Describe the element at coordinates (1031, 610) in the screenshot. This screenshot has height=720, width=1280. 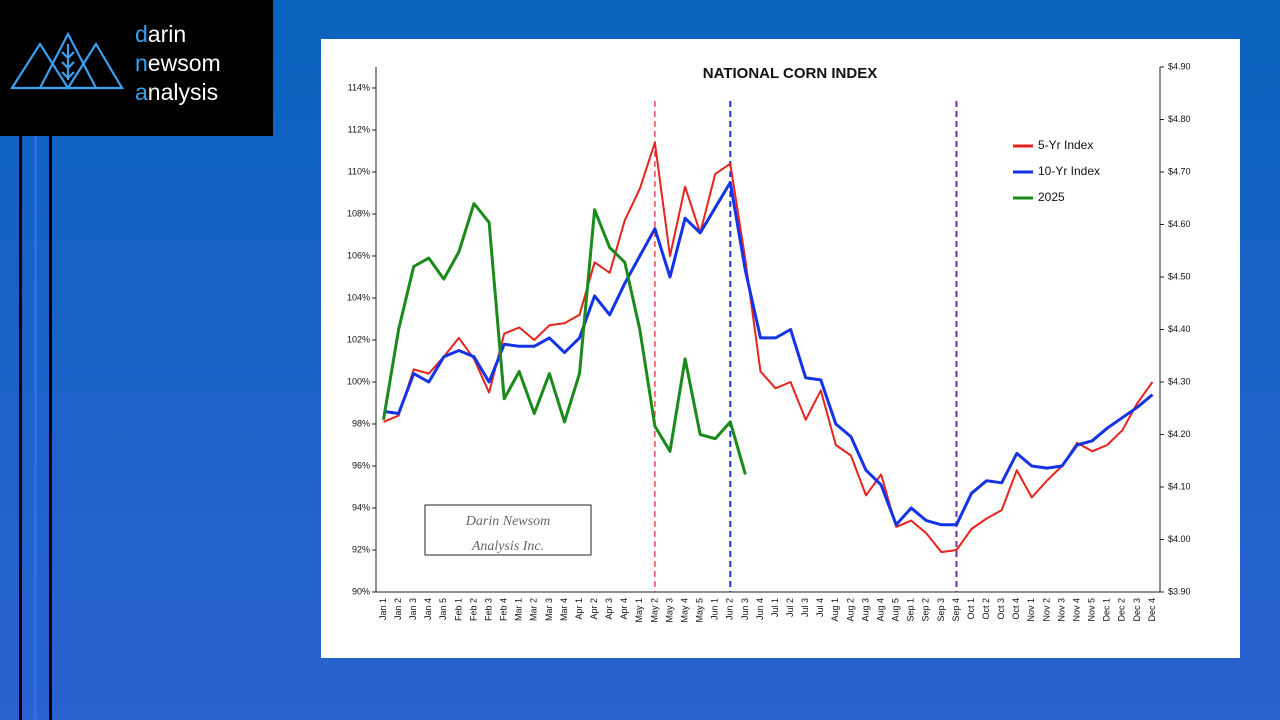
I see `x-tick-label: Nov 1` at that location.